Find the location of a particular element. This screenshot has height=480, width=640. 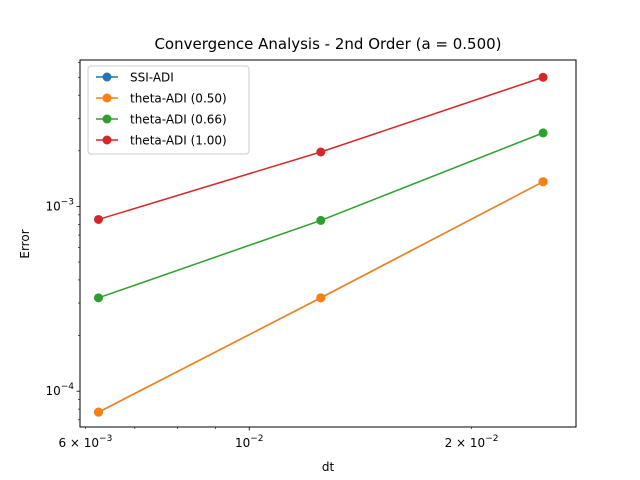

legend-box is located at coordinates (168, 110).